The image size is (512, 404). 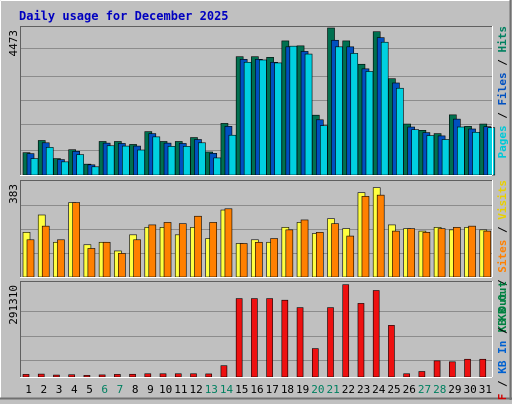 What do you see at coordinates (502, 397) in the screenshot?
I see `legend-part: KB F` at bounding box center [502, 397].